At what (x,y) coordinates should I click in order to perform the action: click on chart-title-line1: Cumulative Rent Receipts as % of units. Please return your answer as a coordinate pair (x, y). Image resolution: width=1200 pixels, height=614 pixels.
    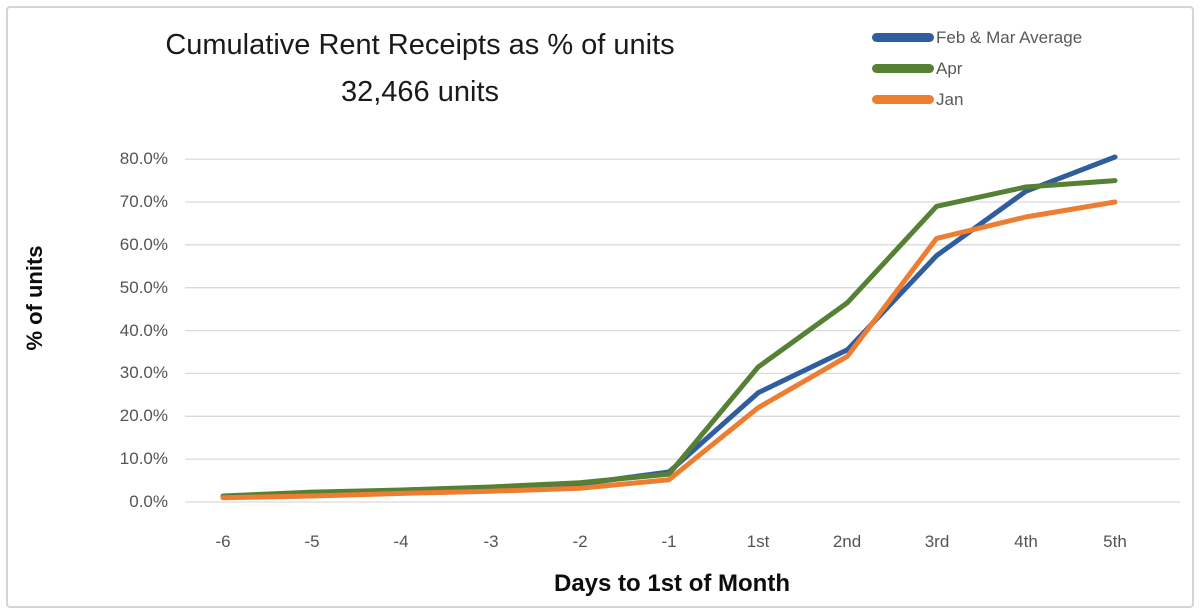
    Looking at the image, I should click on (420, 45).